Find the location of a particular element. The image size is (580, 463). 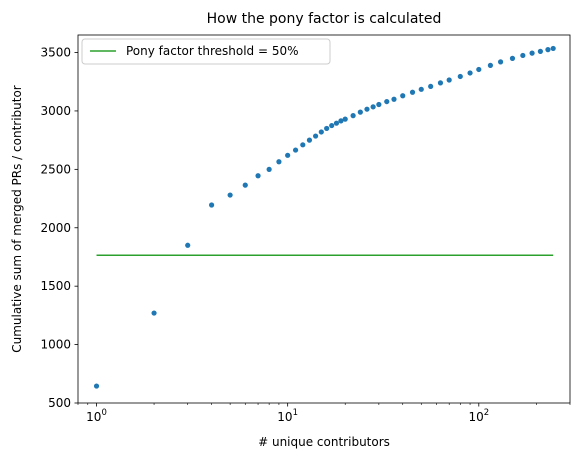

y-tick-label: 2500 is located at coordinates (55, 169).